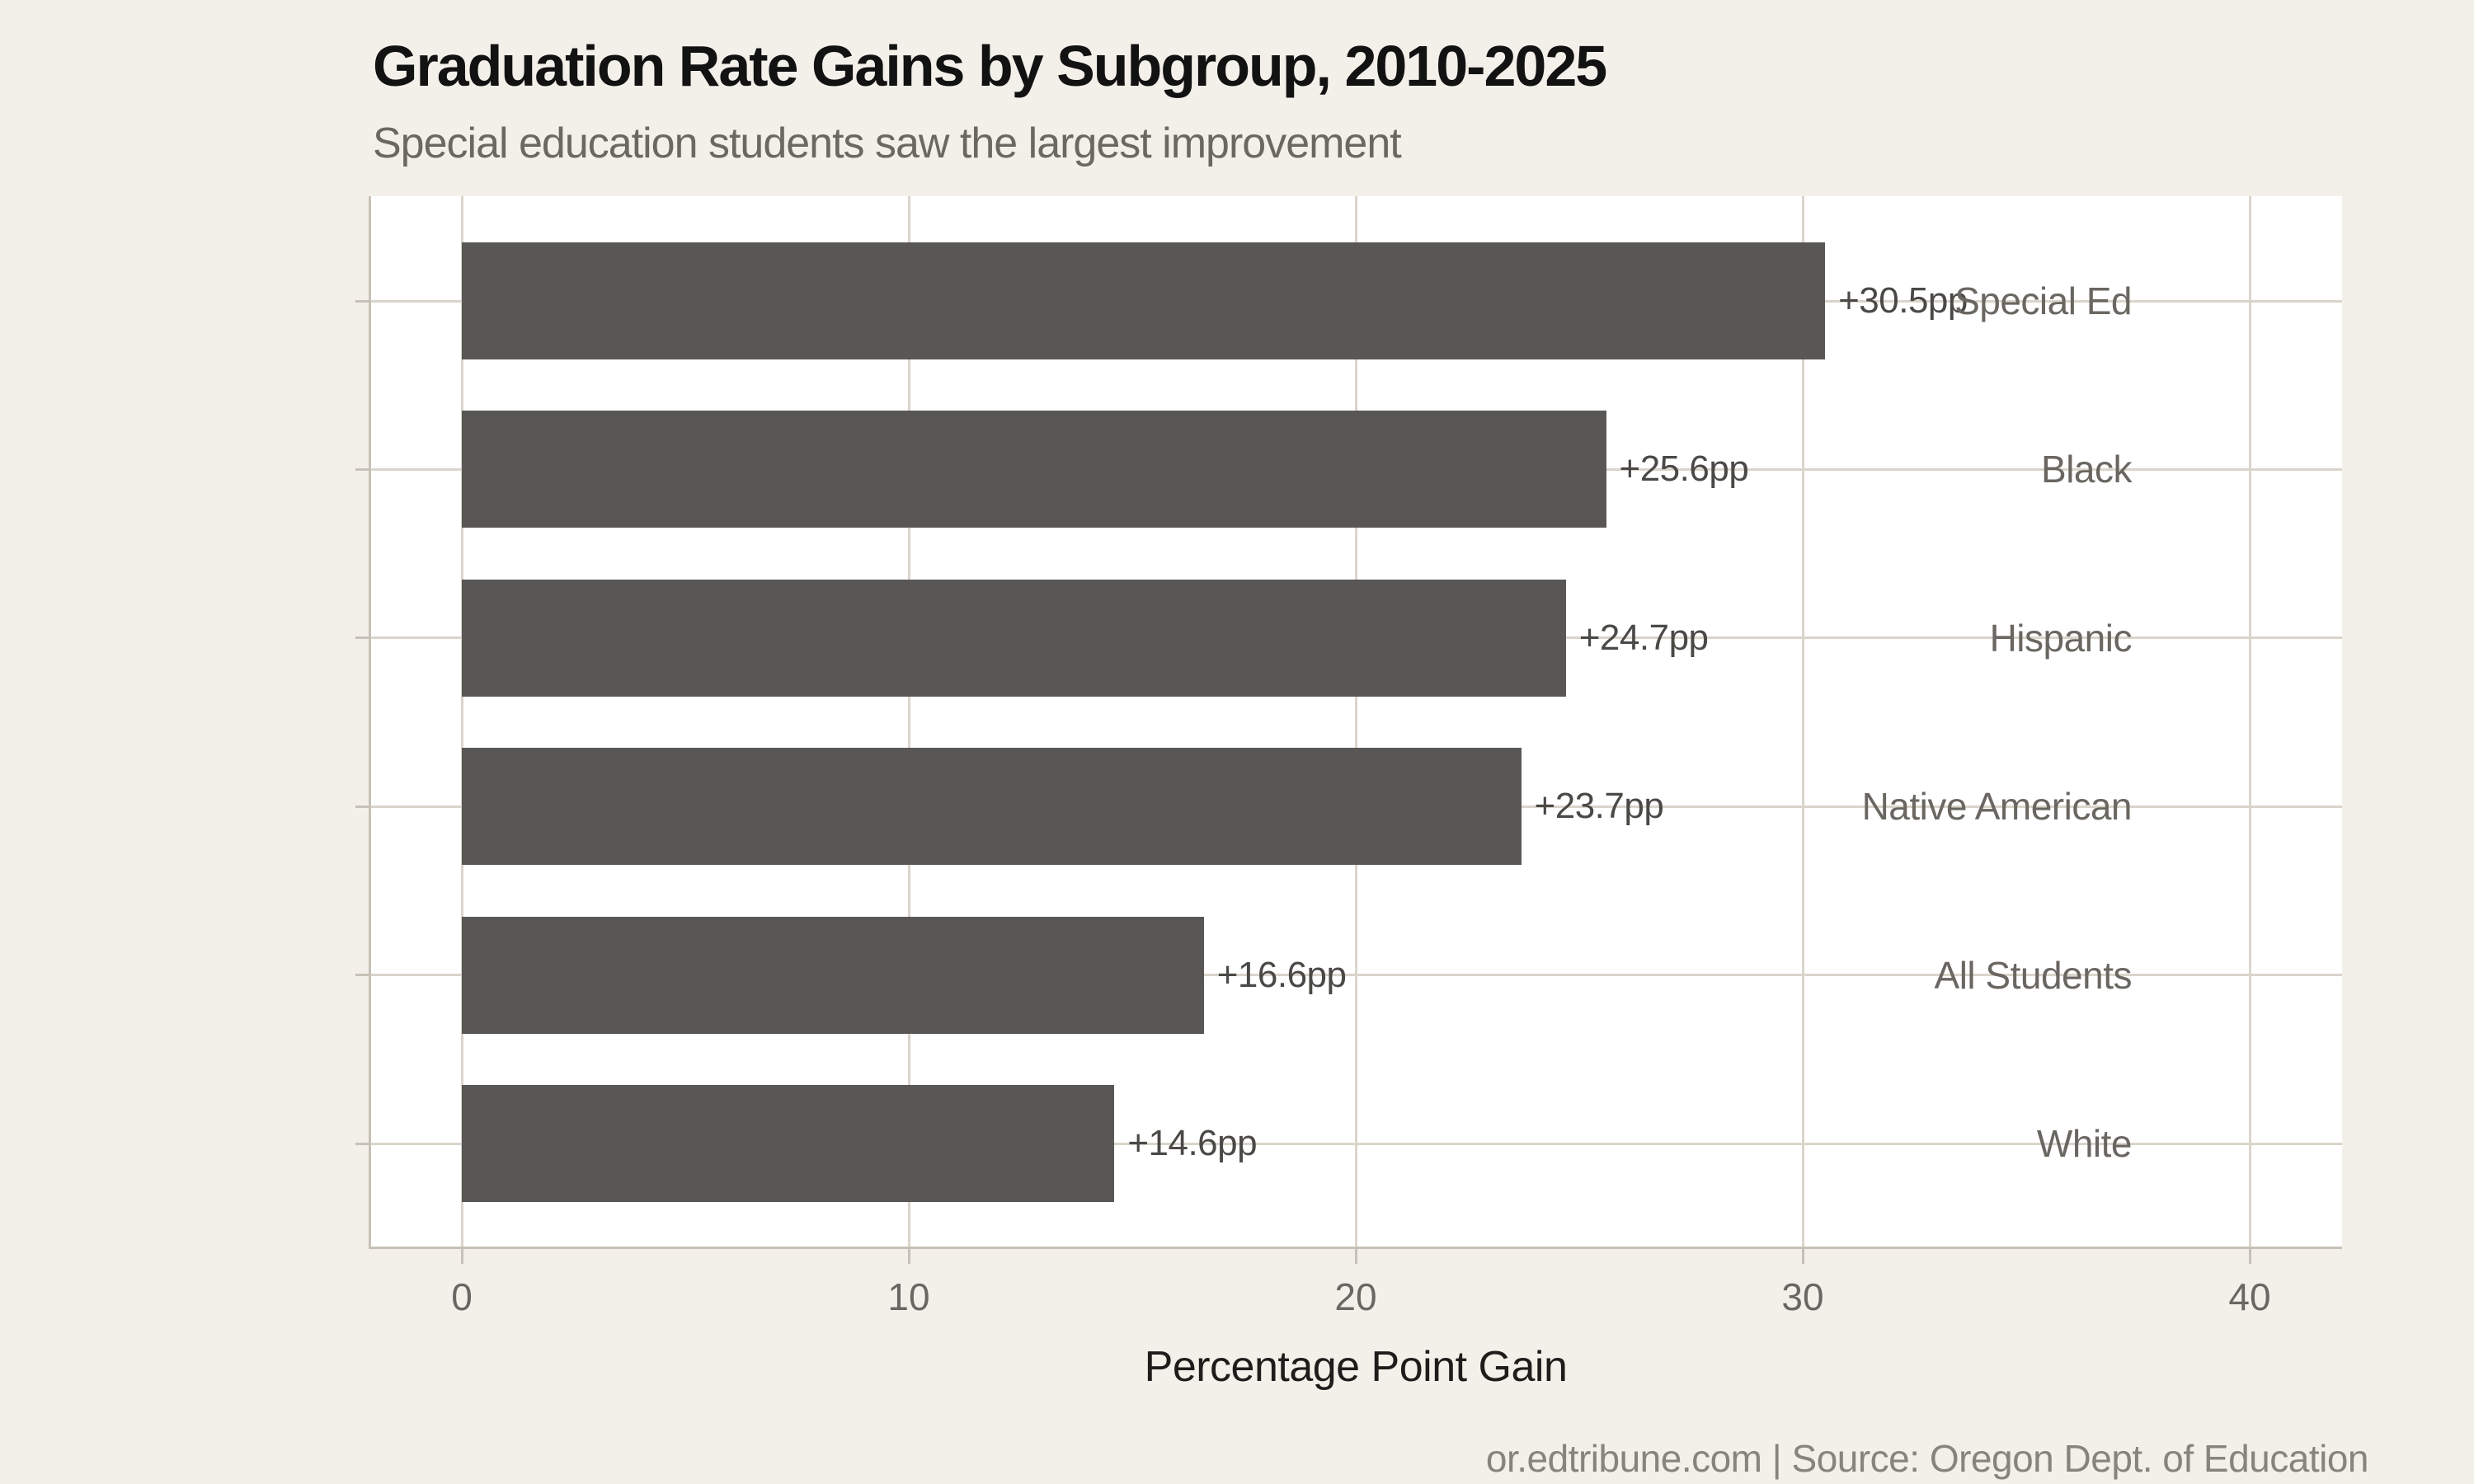  What do you see at coordinates (1903, 300) in the screenshot?
I see `bar-value-label: +30.5pp` at bounding box center [1903, 300].